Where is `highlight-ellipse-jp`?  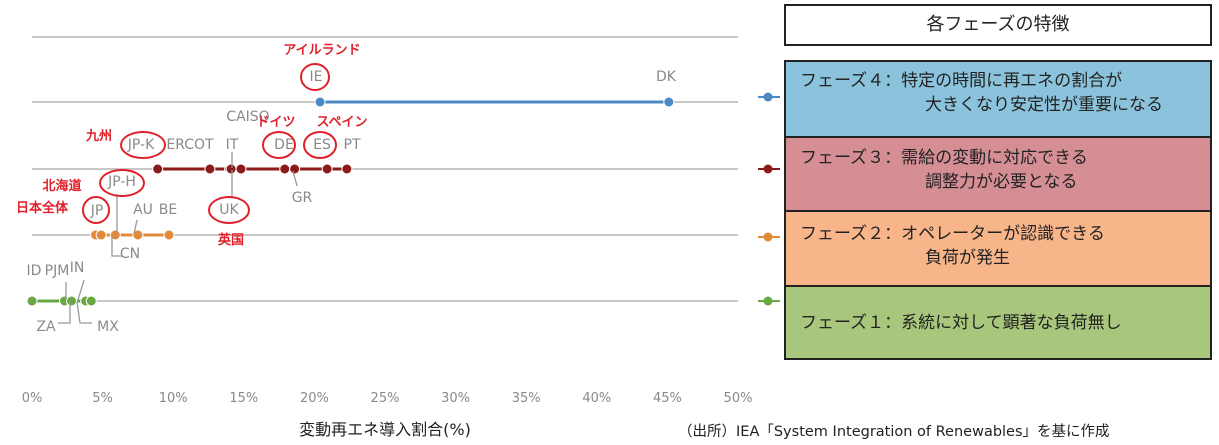
highlight-ellipse-jp is located at coordinates (96, 210).